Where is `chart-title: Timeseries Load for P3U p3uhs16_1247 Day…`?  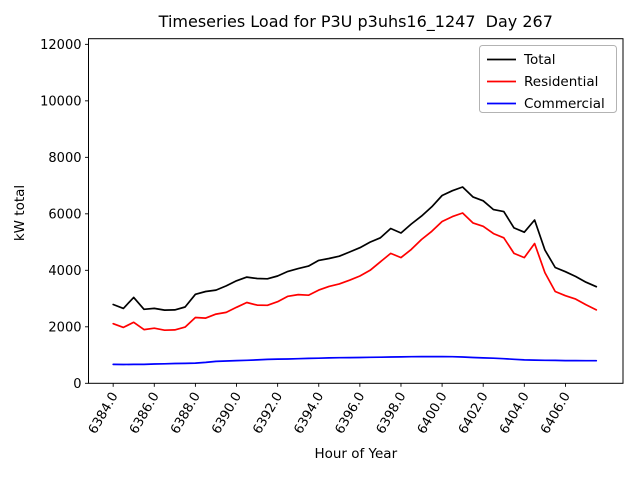
chart-title: Timeseries Load for P3U p3uhs16_1247 Day… is located at coordinates (355, 22).